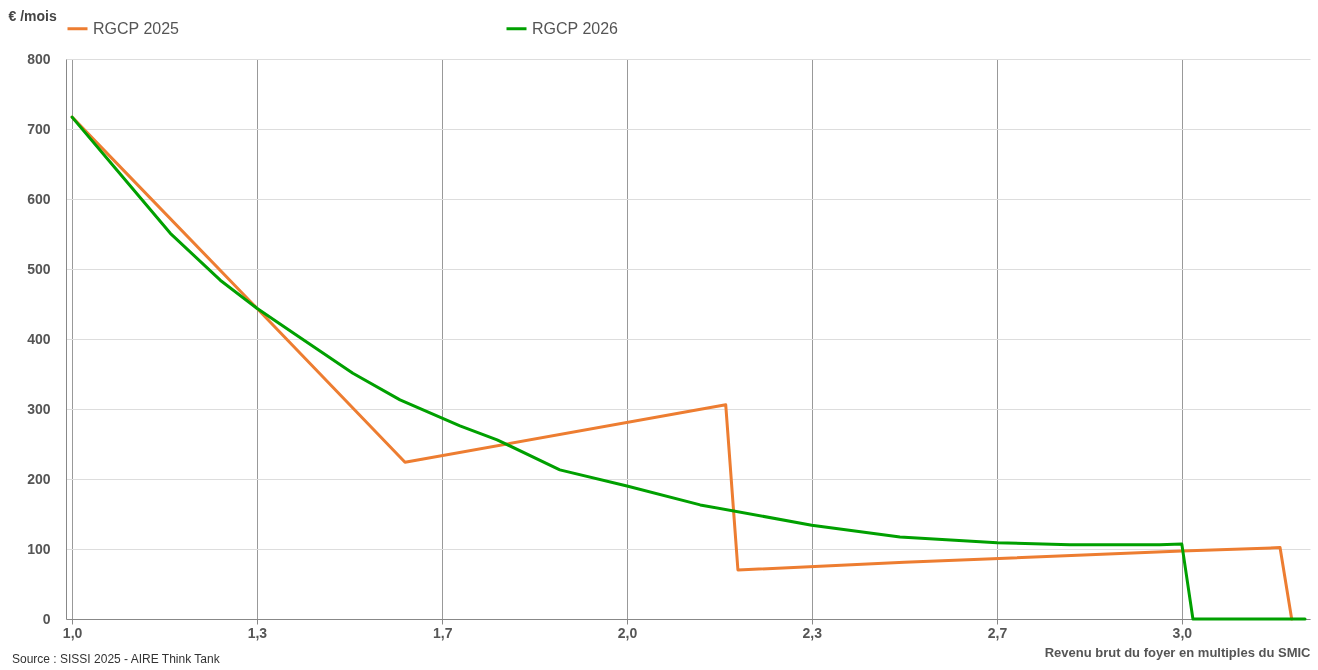 Image resolution: width=1318 pixels, height=670 pixels. What do you see at coordinates (39, 198) in the screenshot?
I see `y-tick-label: 600` at bounding box center [39, 198].